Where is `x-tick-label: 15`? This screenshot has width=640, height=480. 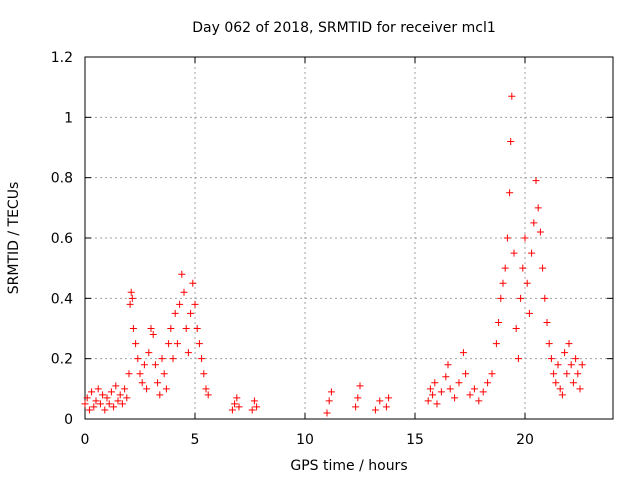 x-tick-label: 15 is located at coordinates (415, 440).